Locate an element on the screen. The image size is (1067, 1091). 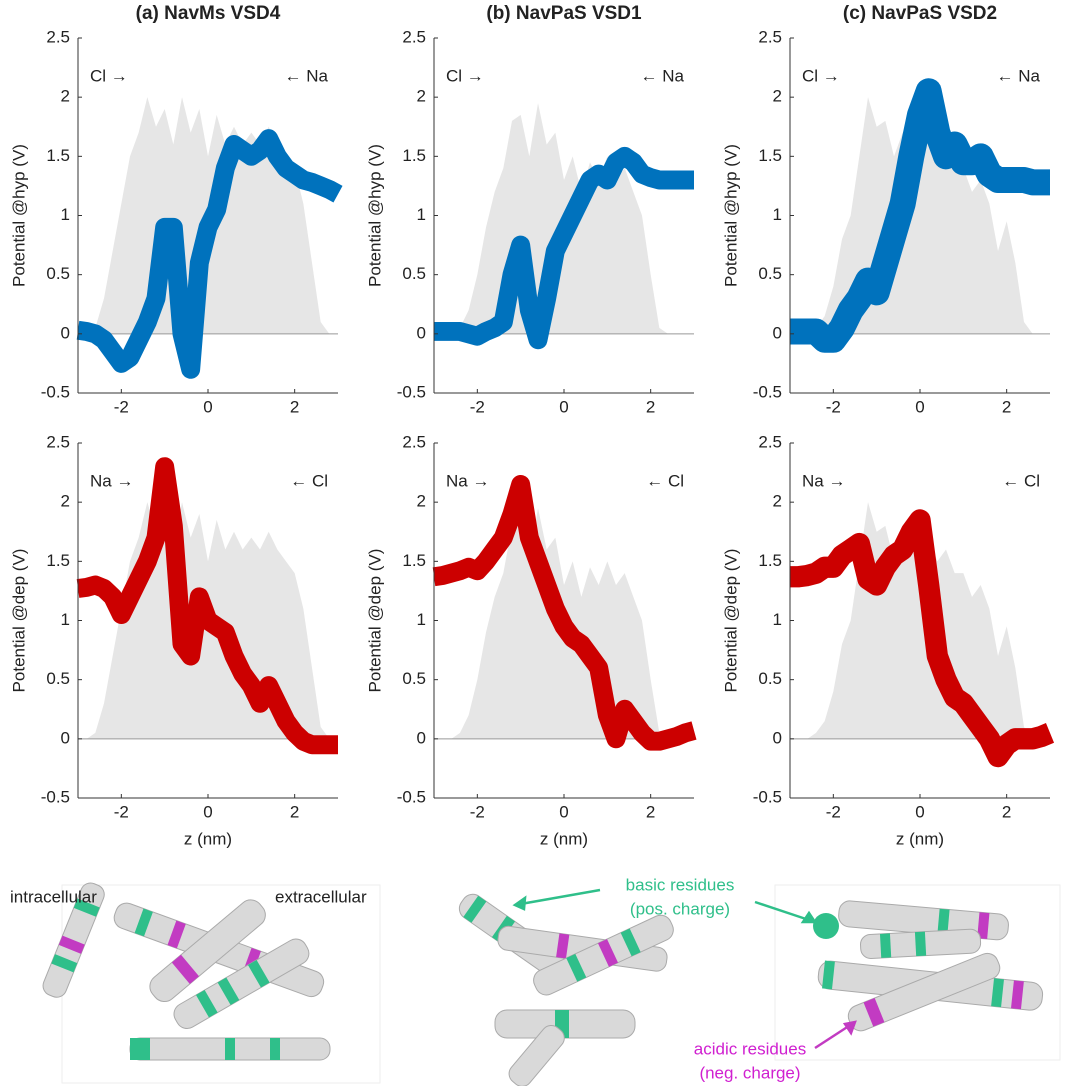
structure-frame is located at coordinates (917, 972).